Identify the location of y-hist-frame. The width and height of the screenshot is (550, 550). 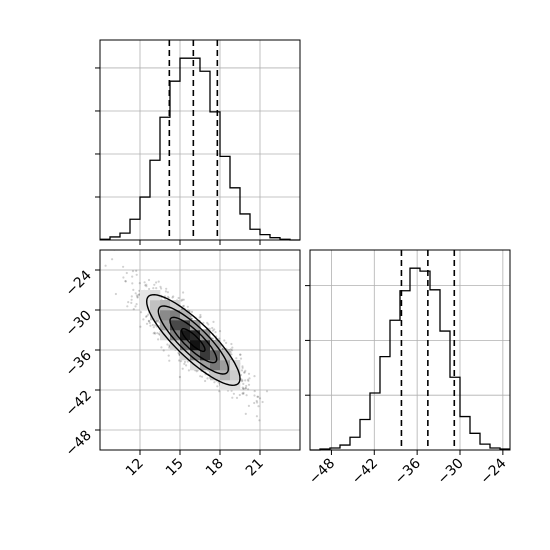
(410, 350).